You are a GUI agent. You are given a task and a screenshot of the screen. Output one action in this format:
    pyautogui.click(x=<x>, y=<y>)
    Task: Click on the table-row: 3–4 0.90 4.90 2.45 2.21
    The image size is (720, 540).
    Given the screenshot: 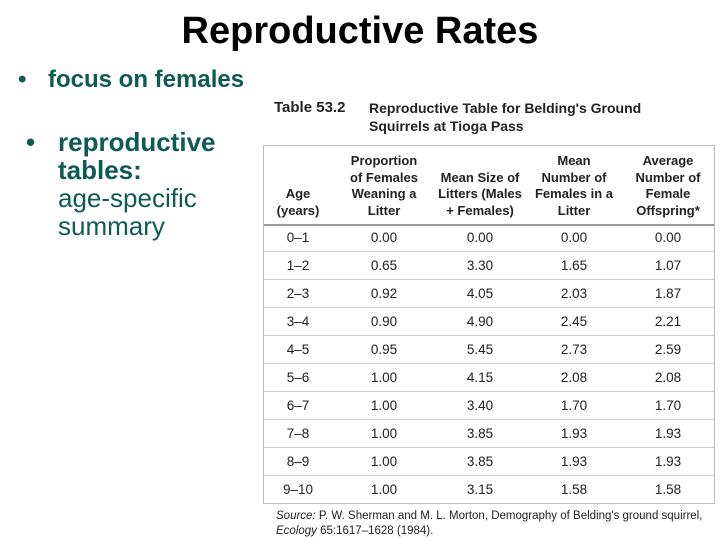 What is the action you would take?
    pyautogui.click(x=489, y=322)
    